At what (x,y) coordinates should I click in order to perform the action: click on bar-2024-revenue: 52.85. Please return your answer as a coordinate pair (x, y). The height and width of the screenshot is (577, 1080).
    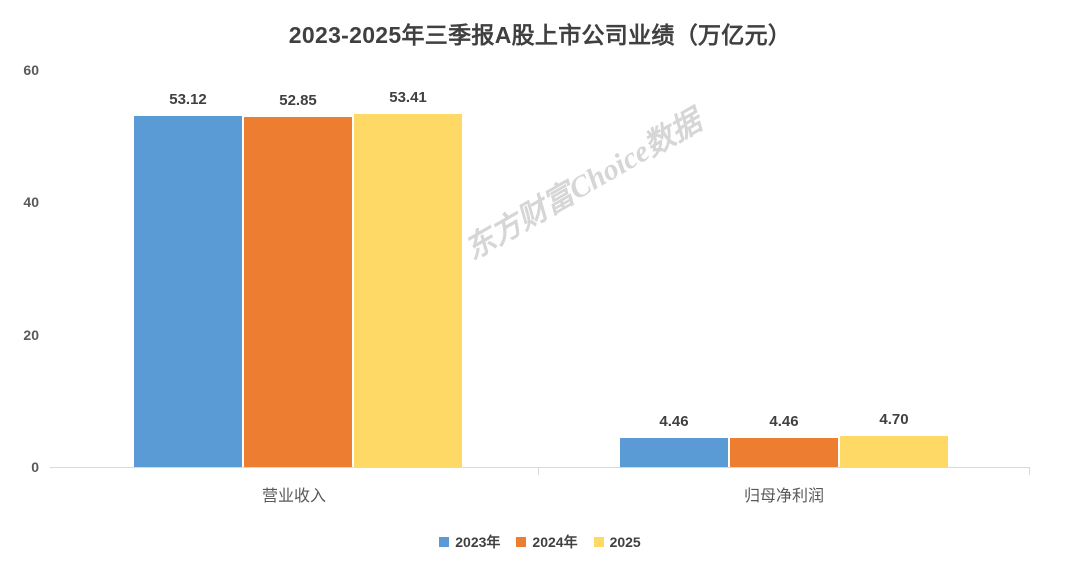
    Looking at the image, I should click on (298, 279).